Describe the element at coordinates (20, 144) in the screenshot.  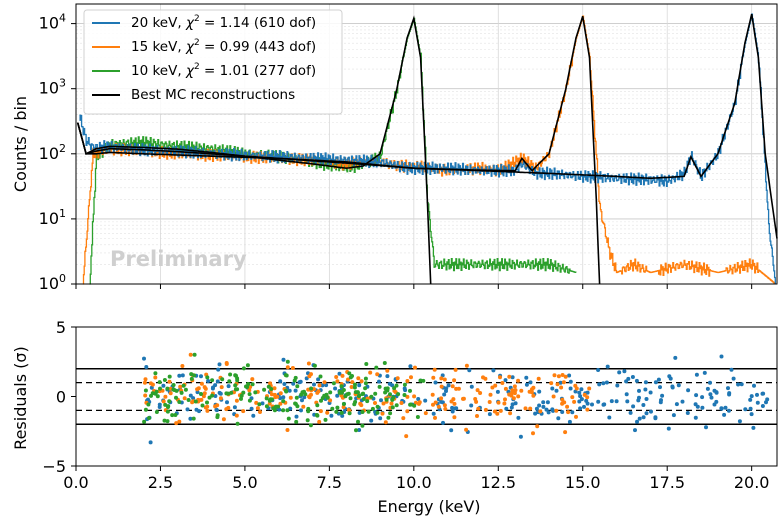
I see `spectrum-y-axis-label: Counts / bin` at that location.